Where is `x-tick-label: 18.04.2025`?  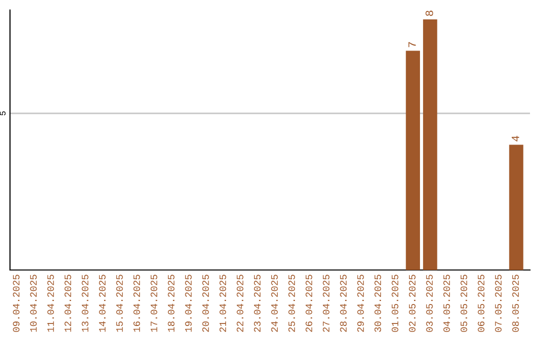 x-tick-label: 18.04.2025 is located at coordinates (171, 303).